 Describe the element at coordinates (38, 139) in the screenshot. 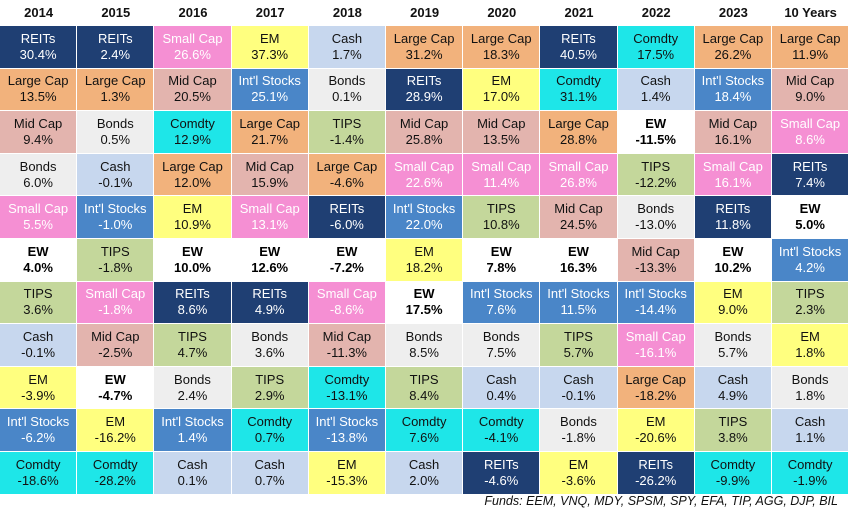

I see `return-value: 9.4%` at that location.